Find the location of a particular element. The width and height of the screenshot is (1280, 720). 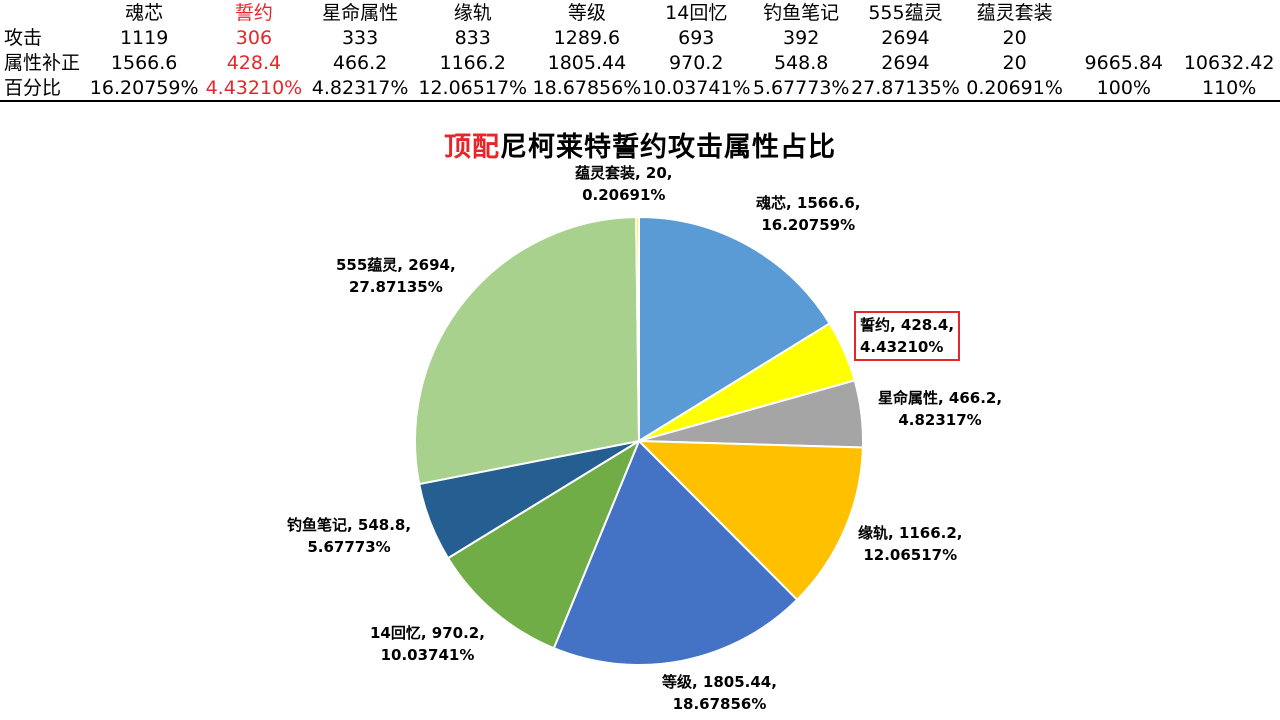

header-cell: 蕴灵套装 is located at coordinates (1014, 12).